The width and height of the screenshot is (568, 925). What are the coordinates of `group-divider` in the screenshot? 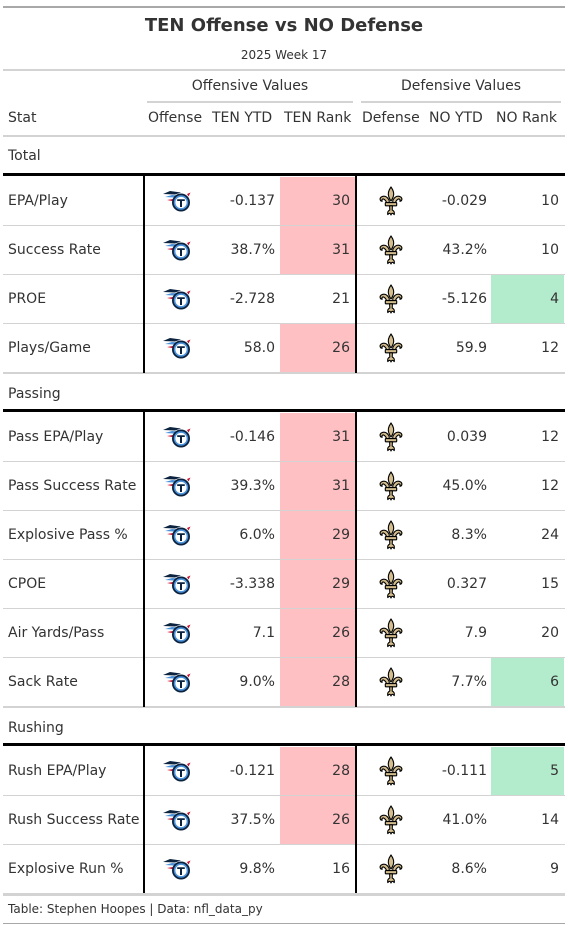 It's located at (284, 410).